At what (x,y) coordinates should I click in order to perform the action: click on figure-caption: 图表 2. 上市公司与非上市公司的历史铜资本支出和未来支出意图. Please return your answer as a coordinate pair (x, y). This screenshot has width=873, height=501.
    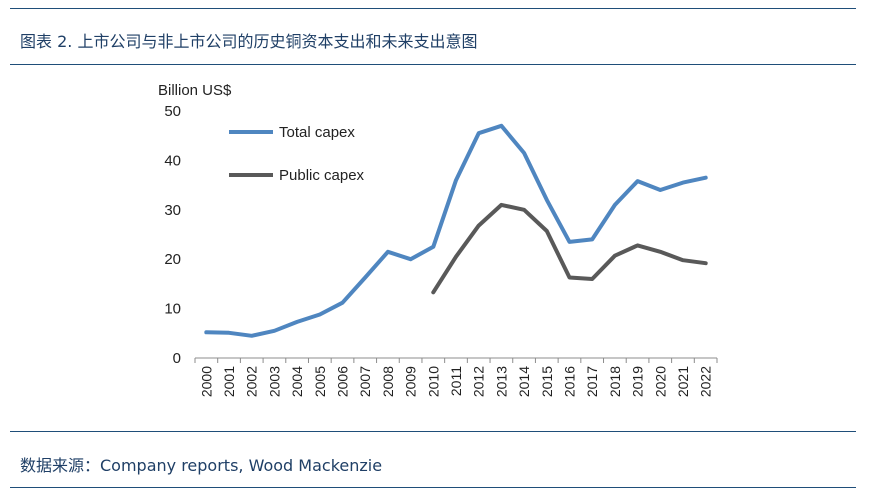
    Looking at the image, I should click on (249, 41).